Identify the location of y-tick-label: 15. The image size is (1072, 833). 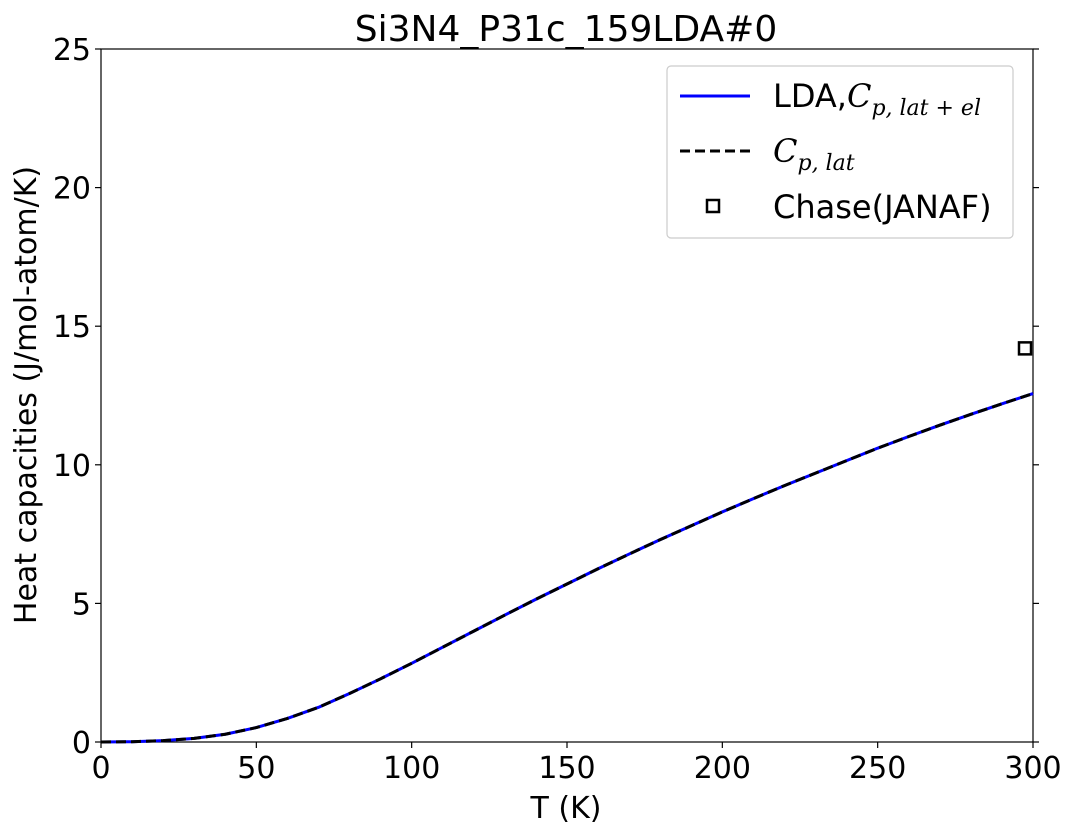
(72, 327).